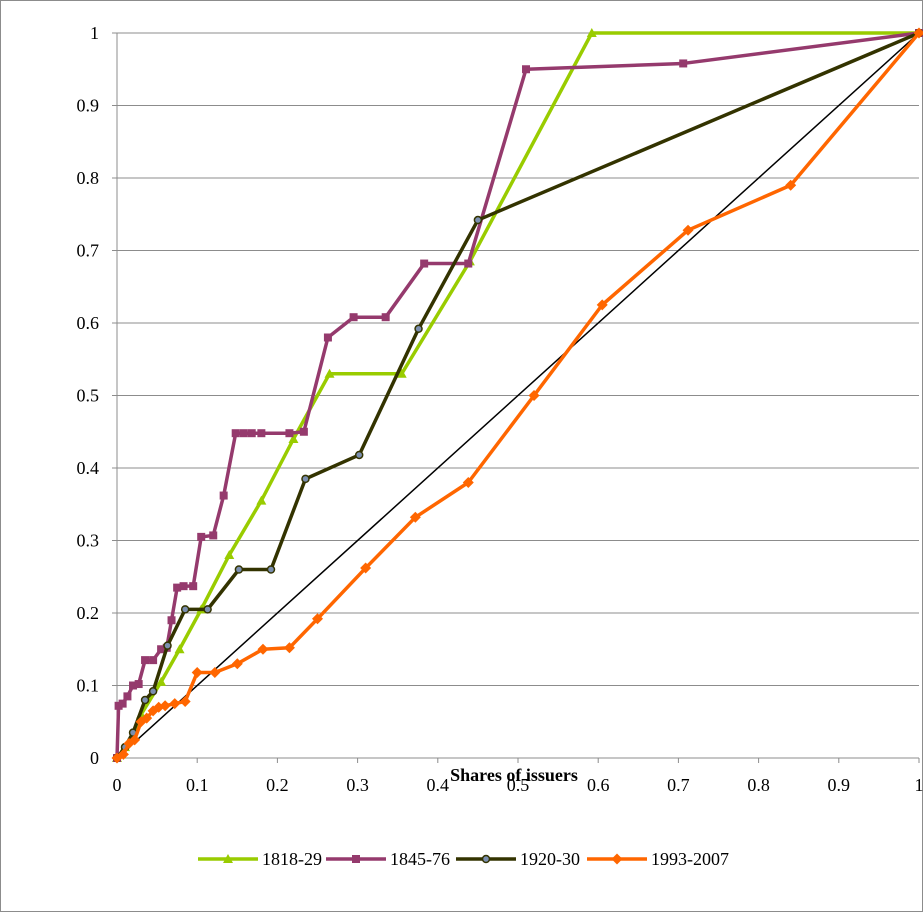  I want to click on y-tick-label: 0.6, so click(88, 323).